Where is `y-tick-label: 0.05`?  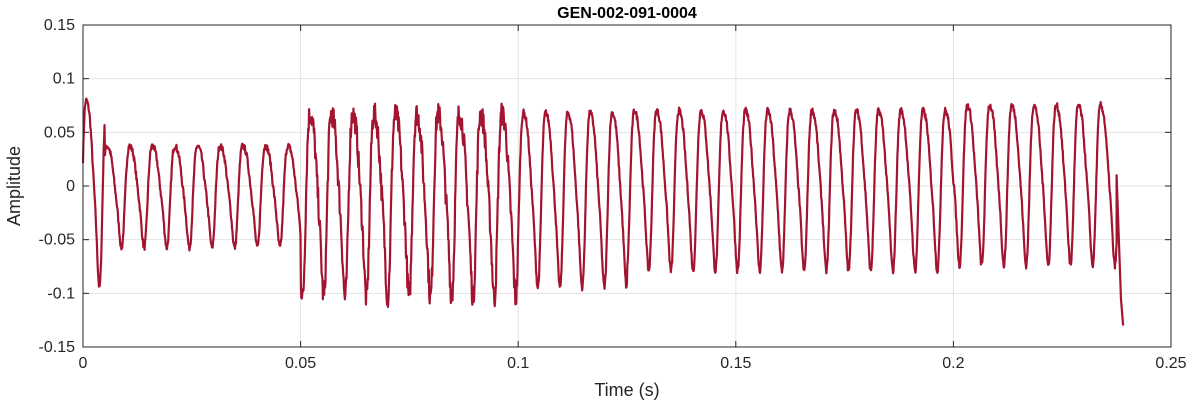 y-tick-label: 0.05 is located at coordinates (59, 132).